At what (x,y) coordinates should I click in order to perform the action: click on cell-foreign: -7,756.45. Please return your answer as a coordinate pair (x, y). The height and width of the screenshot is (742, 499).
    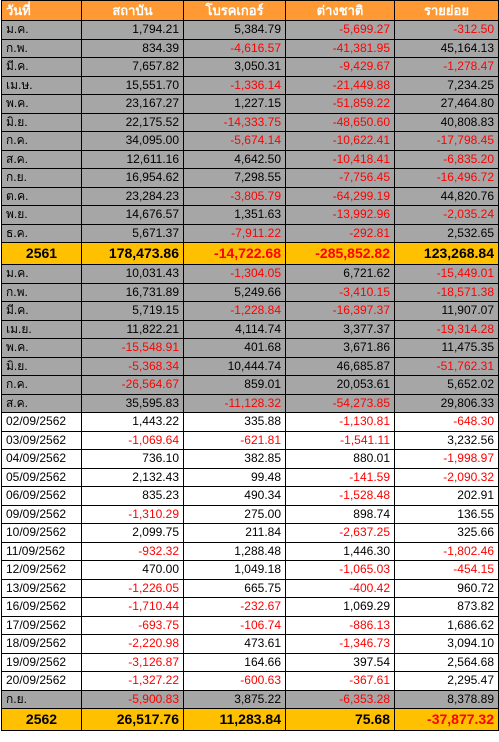
    Looking at the image, I should click on (340, 178).